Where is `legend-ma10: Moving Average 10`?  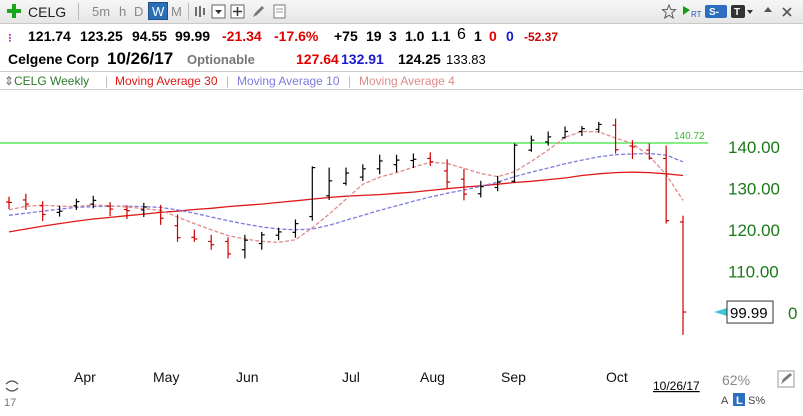
legend-ma10: Moving Average 10 is located at coordinates (288, 81).